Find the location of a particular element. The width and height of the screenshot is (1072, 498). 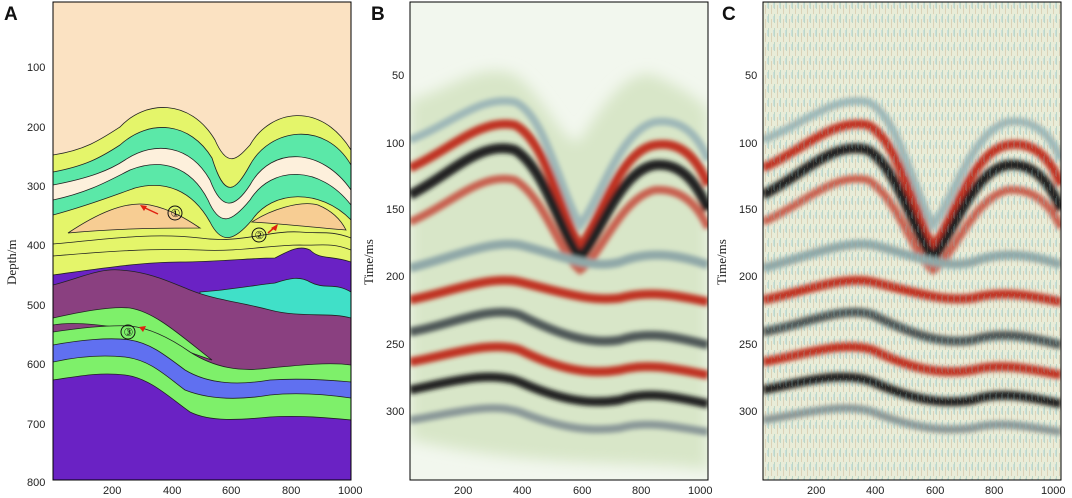

svg-text: ① is located at coordinates (176, 214).